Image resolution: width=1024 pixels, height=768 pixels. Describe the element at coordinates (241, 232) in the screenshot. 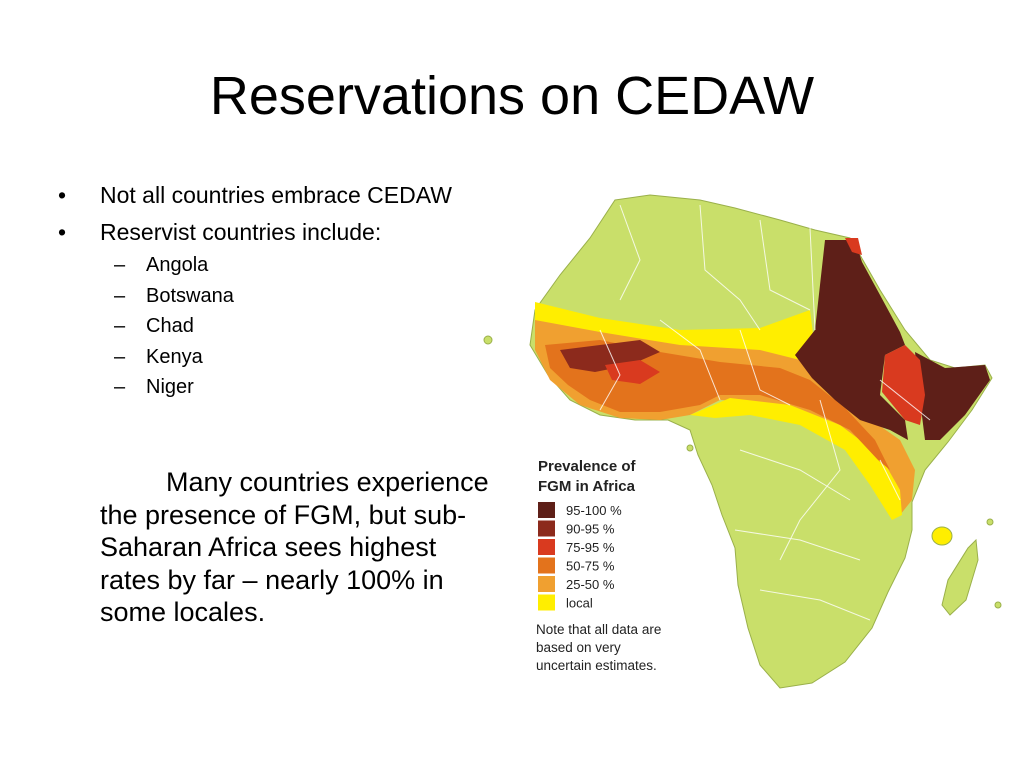

I see `bullet-text: Reservist countries include:` at that location.